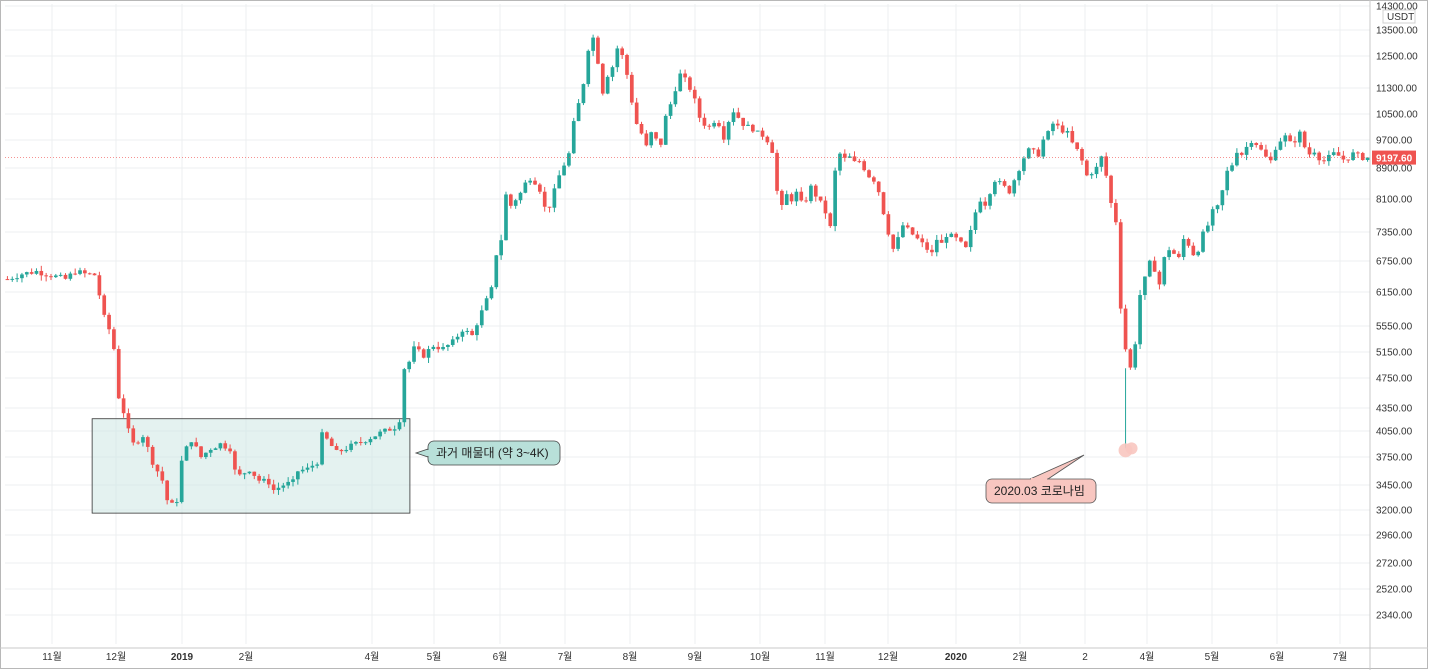 This screenshot has width=1430, height=671. What do you see at coordinates (372, 657) in the screenshot?
I see `x-tick-label: 4월` at bounding box center [372, 657].